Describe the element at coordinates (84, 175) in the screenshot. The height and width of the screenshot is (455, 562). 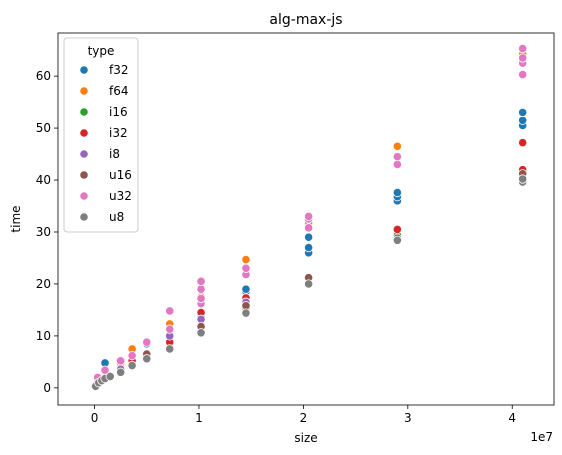
I see `legend-marker-u16` at that location.